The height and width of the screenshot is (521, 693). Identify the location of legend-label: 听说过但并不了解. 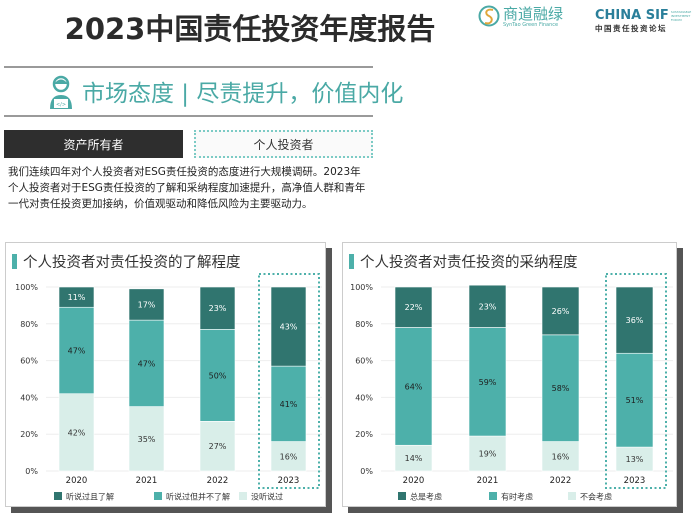
(198, 497).